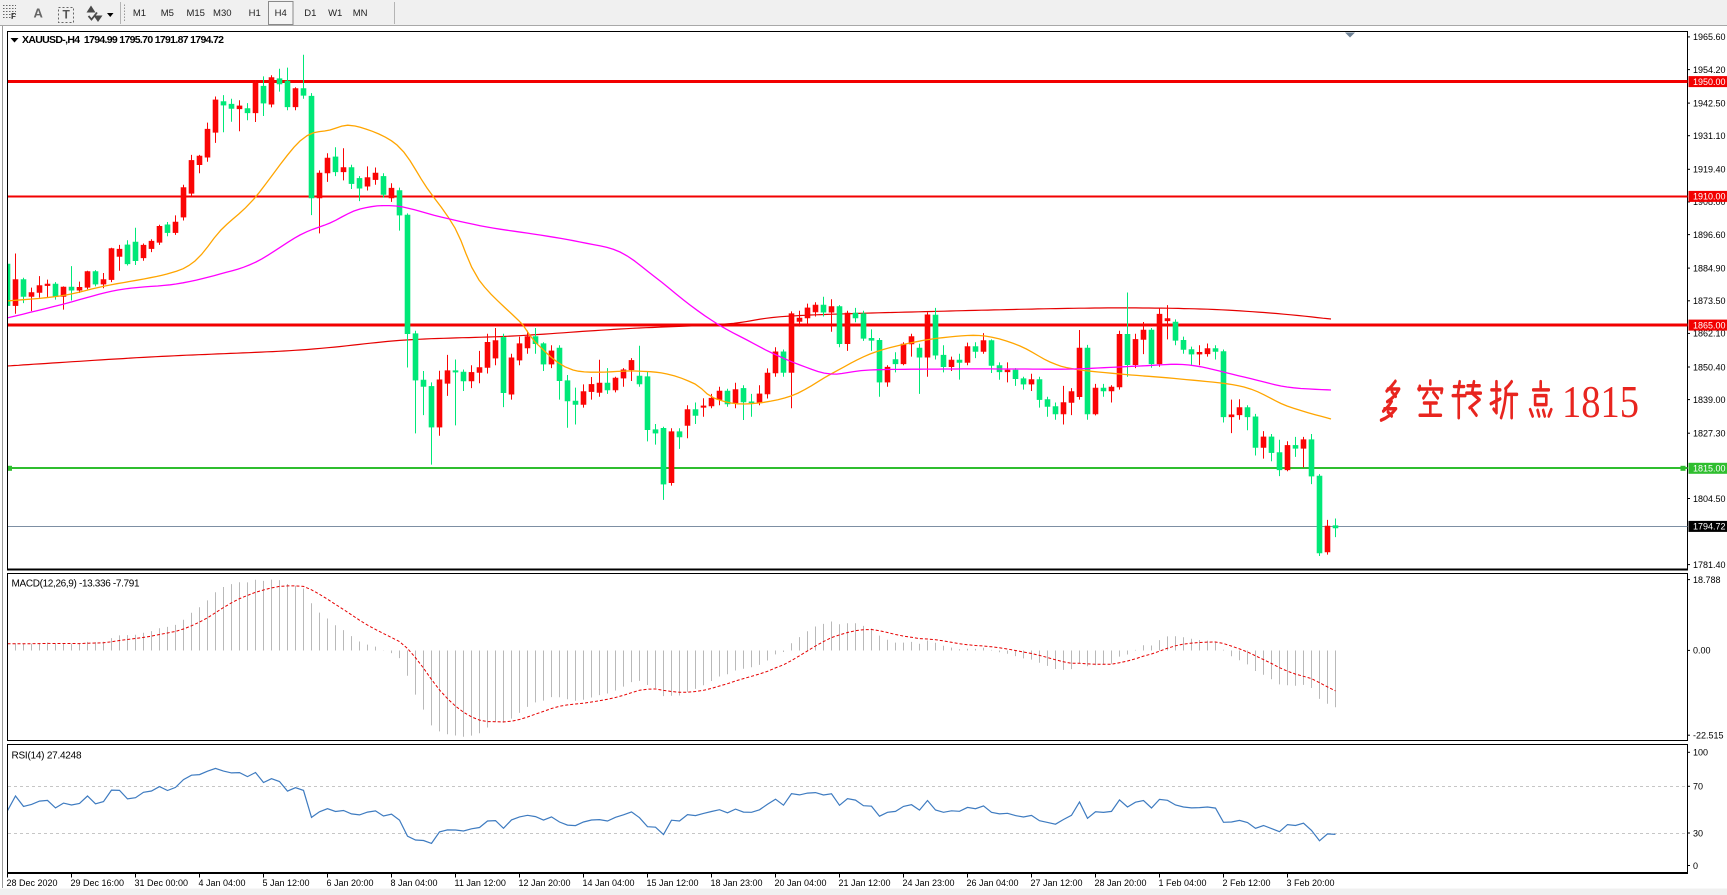  Describe the element at coordinates (1709, 367) in the screenshot. I see `svg-text: 1850.40` at that location.